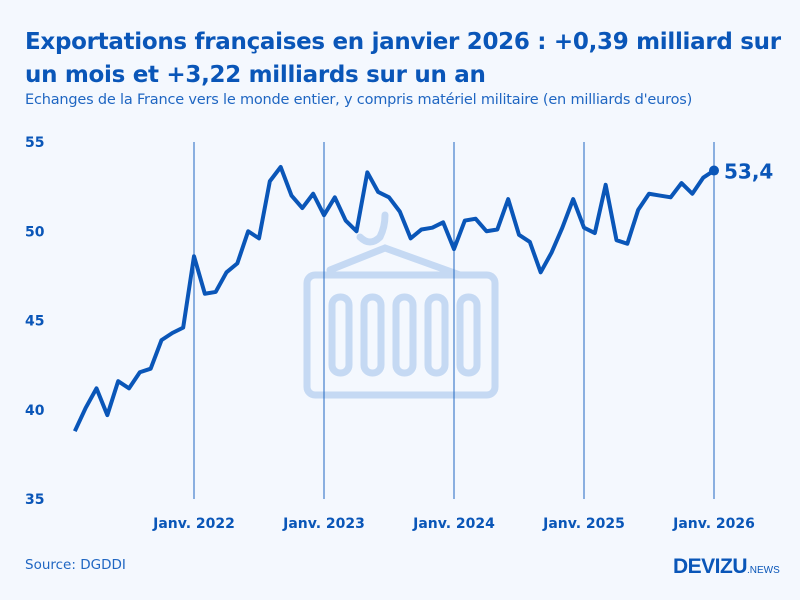  Describe the element at coordinates (35, 411) in the screenshot. I see `y-tick-label: 40` at that location.